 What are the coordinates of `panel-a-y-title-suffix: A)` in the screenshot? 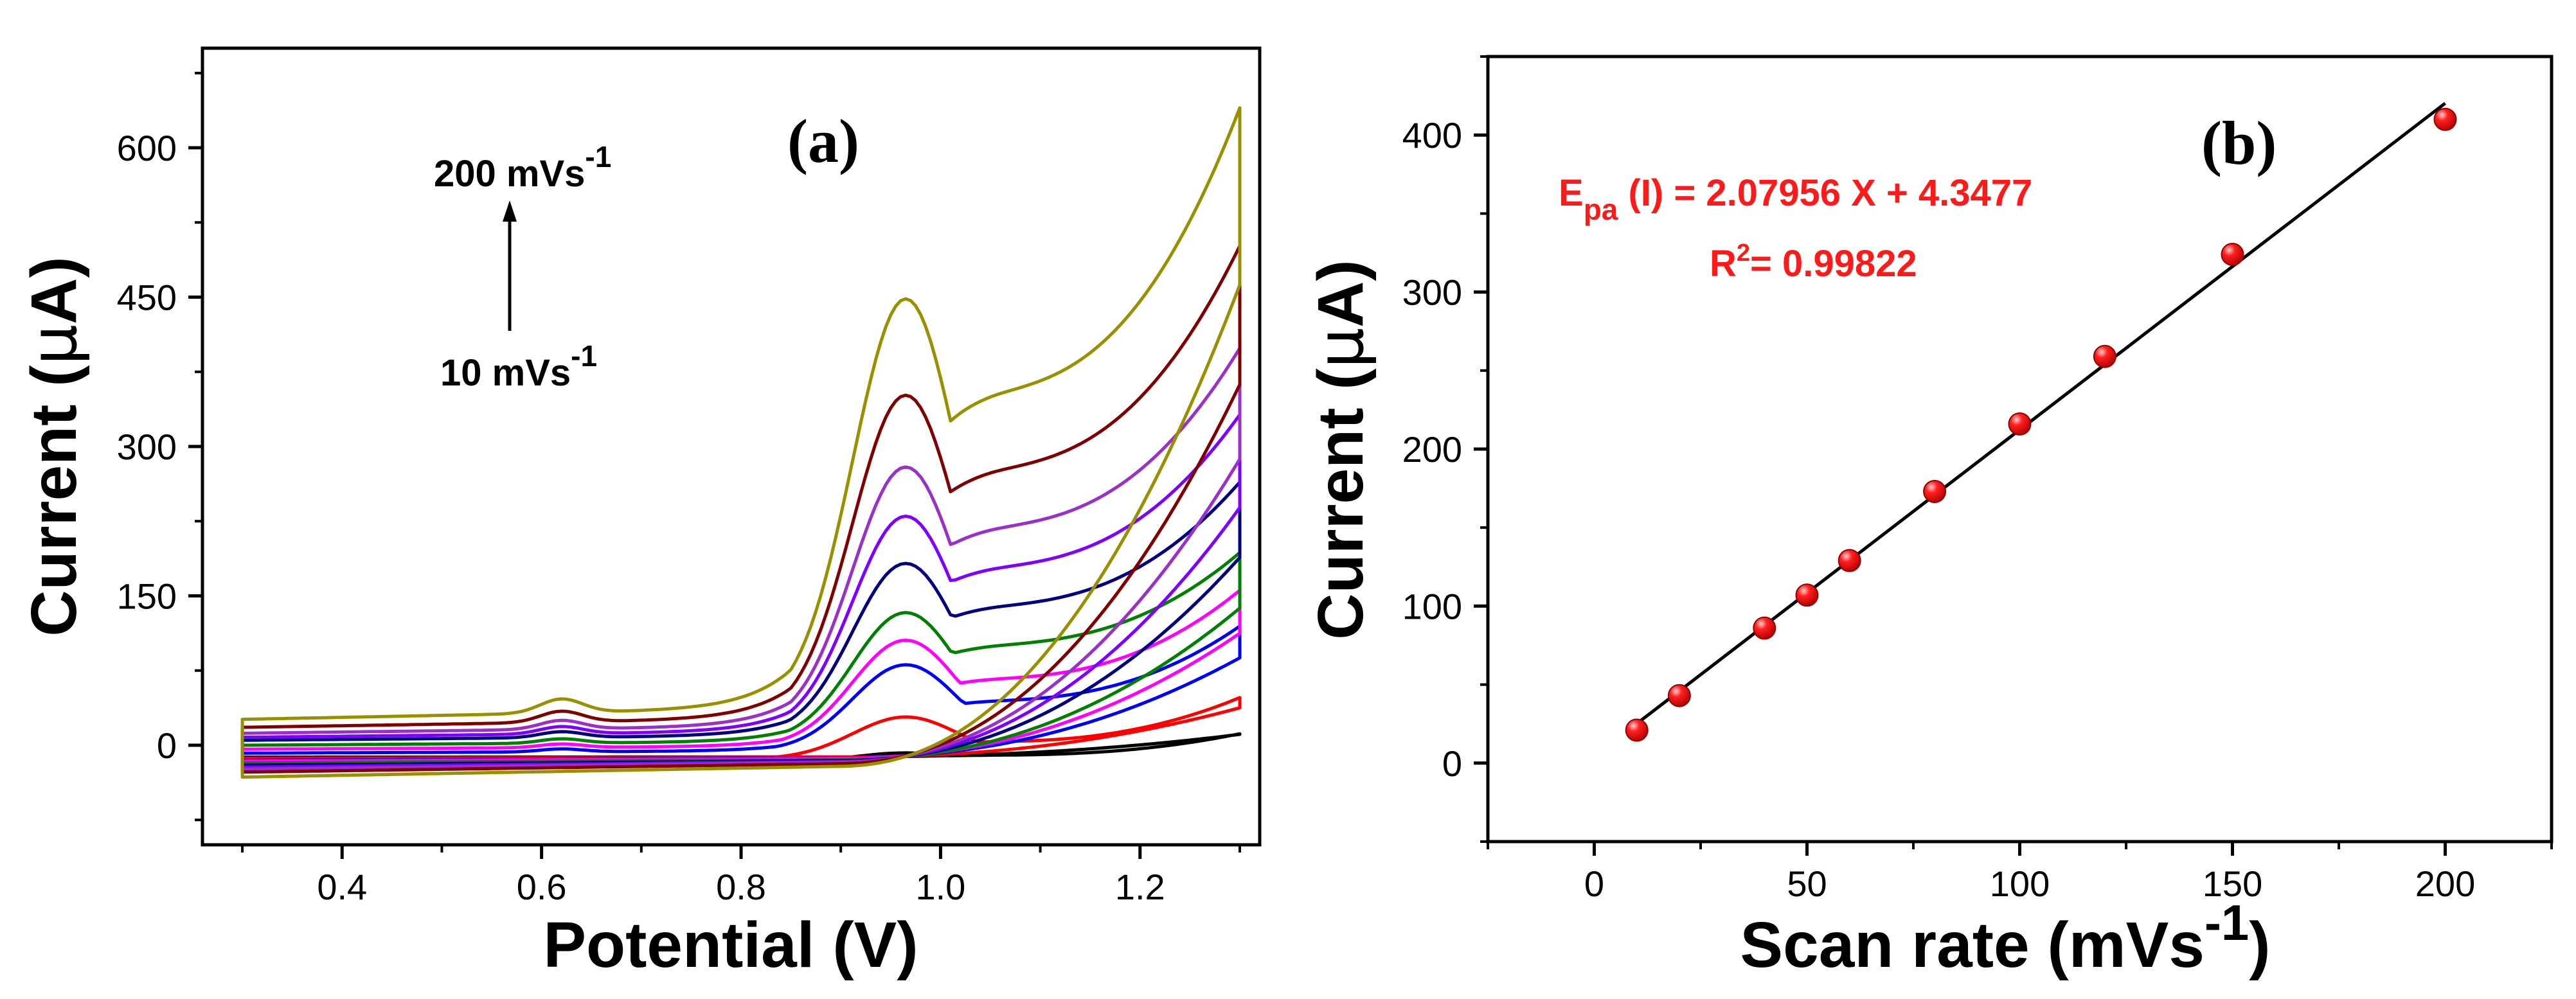 It's located at (54, 290).